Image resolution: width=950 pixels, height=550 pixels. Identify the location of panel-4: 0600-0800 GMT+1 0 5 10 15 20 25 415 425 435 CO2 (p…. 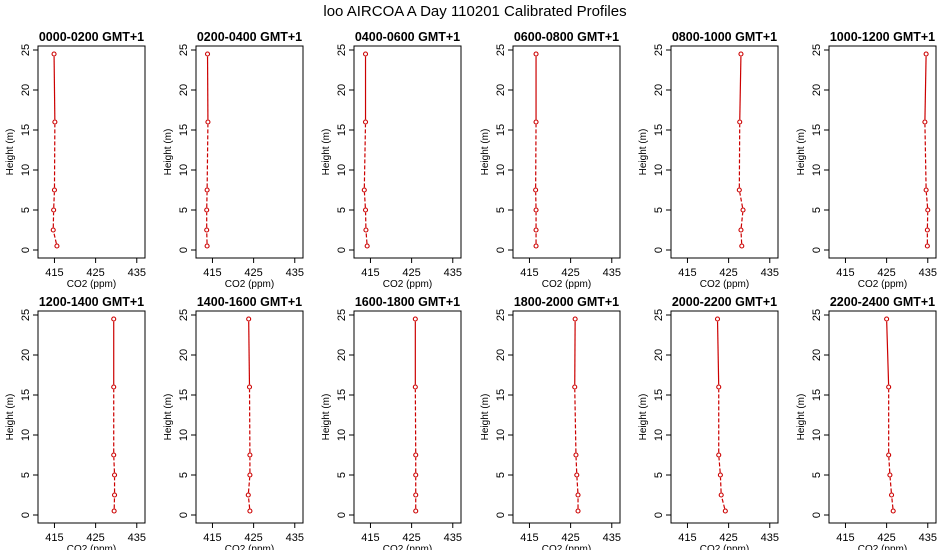
(550, 160).